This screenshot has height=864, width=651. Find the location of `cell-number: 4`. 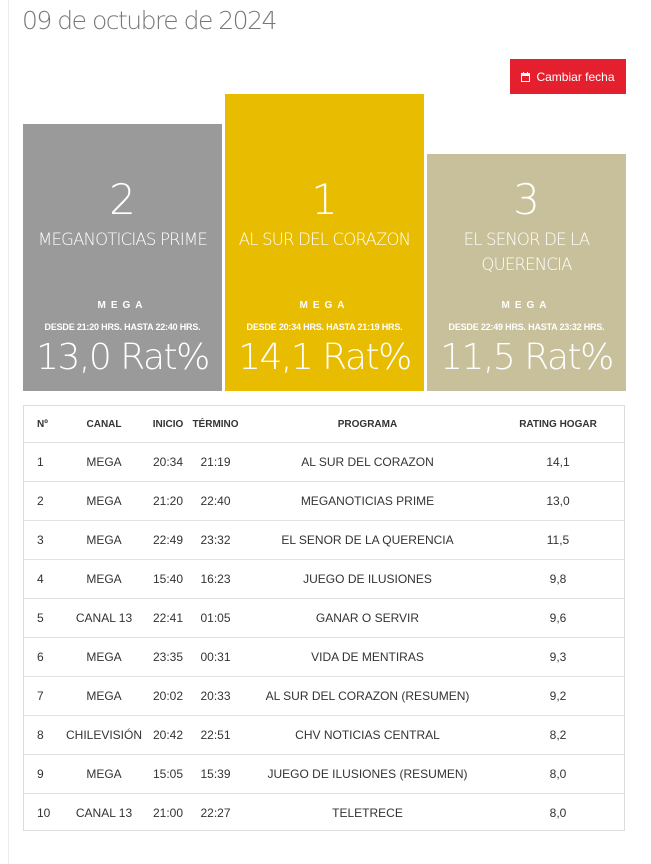

cell-number: 4 is located at coordinates (42, 579).